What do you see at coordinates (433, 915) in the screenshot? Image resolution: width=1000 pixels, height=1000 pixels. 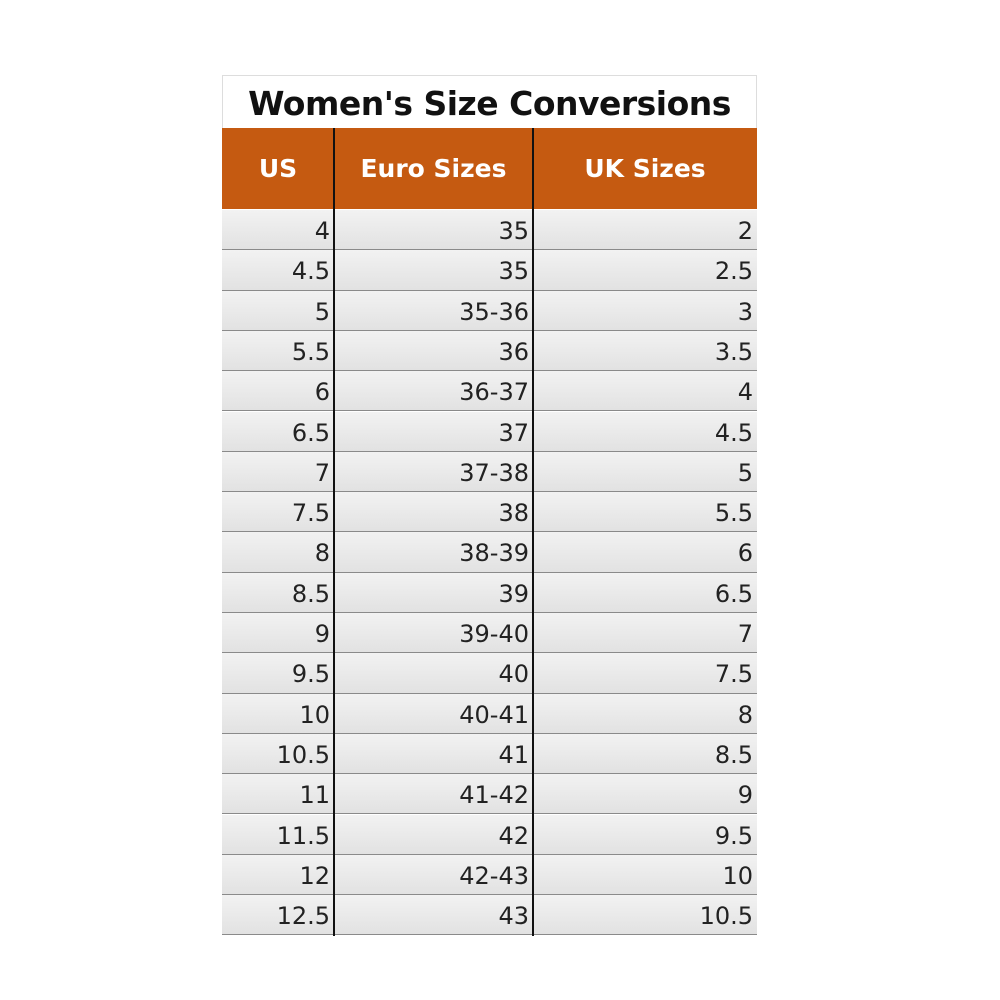 I see `table-cell: 43` at bounding box center [433, 915].